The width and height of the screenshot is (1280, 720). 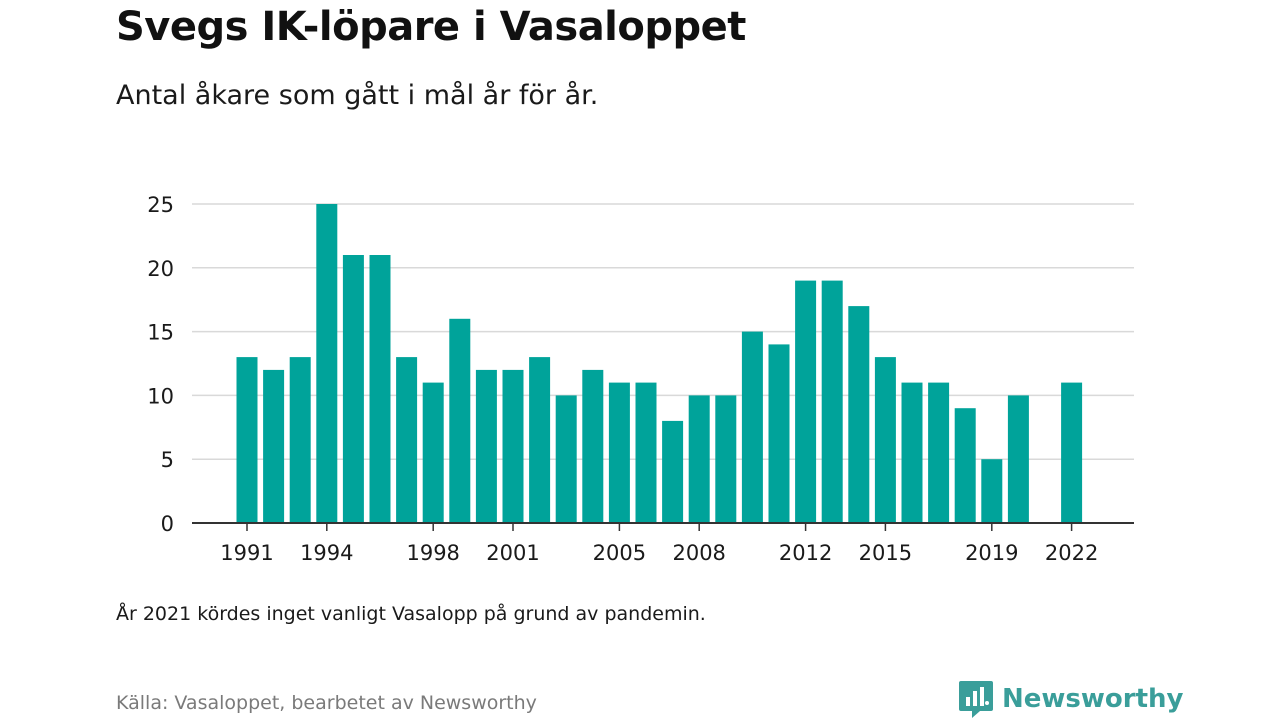 What do you see at coordinates (976, 699) in the screenshot?
I see `newsworthy-logo-icon` at bounding box center [976, 699].